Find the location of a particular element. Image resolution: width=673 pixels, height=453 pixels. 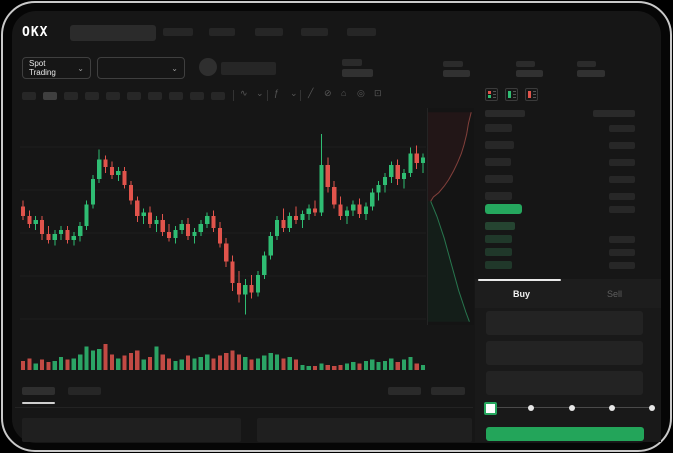

slider-handle is located at coordinates (490, 408).